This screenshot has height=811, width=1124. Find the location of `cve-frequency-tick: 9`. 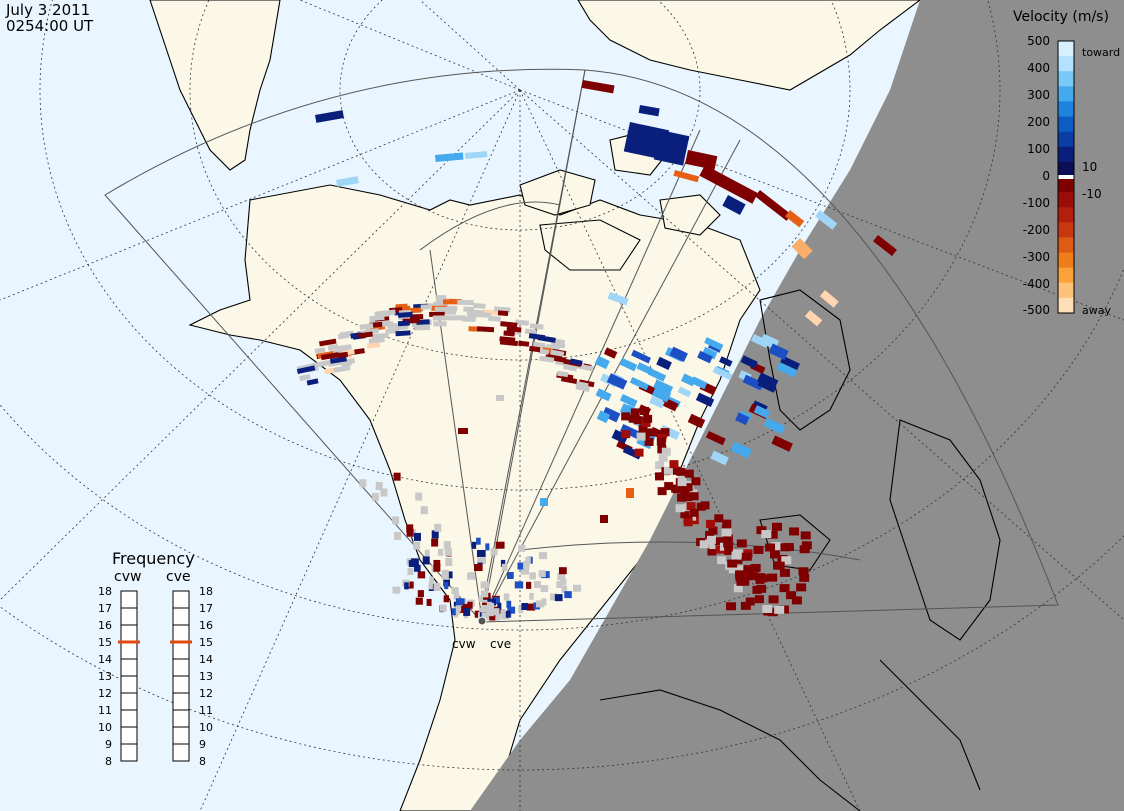

cve-frequency-tick: 9 is located at coordinates (202, 744).